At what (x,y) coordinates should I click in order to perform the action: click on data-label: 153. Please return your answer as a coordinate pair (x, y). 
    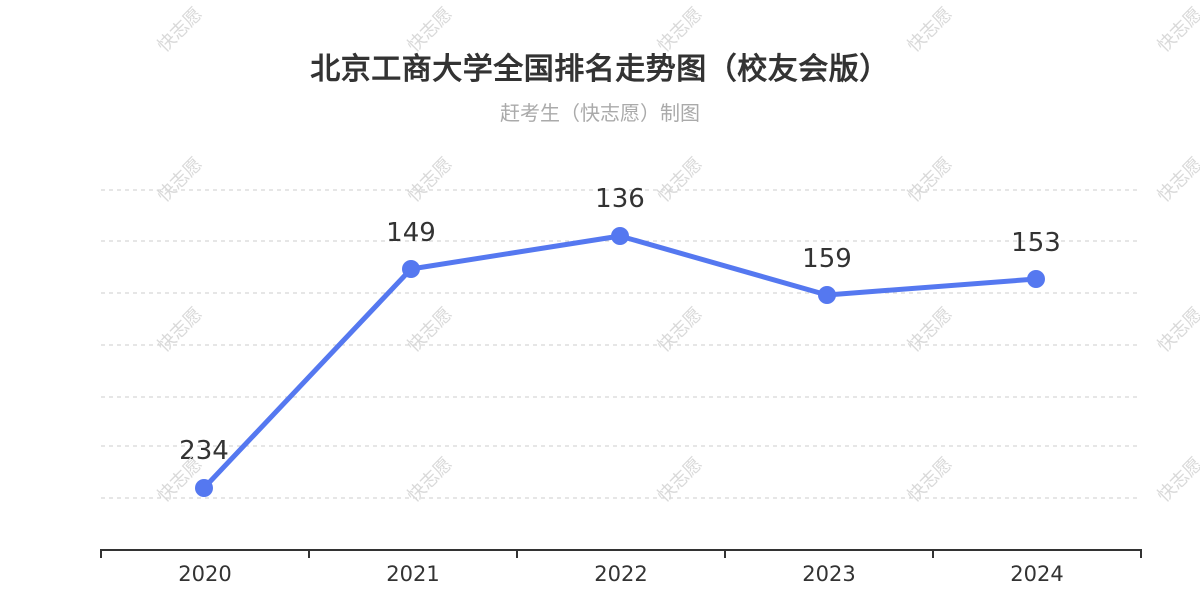
    Looking at the image, I should click on (1036, 243).